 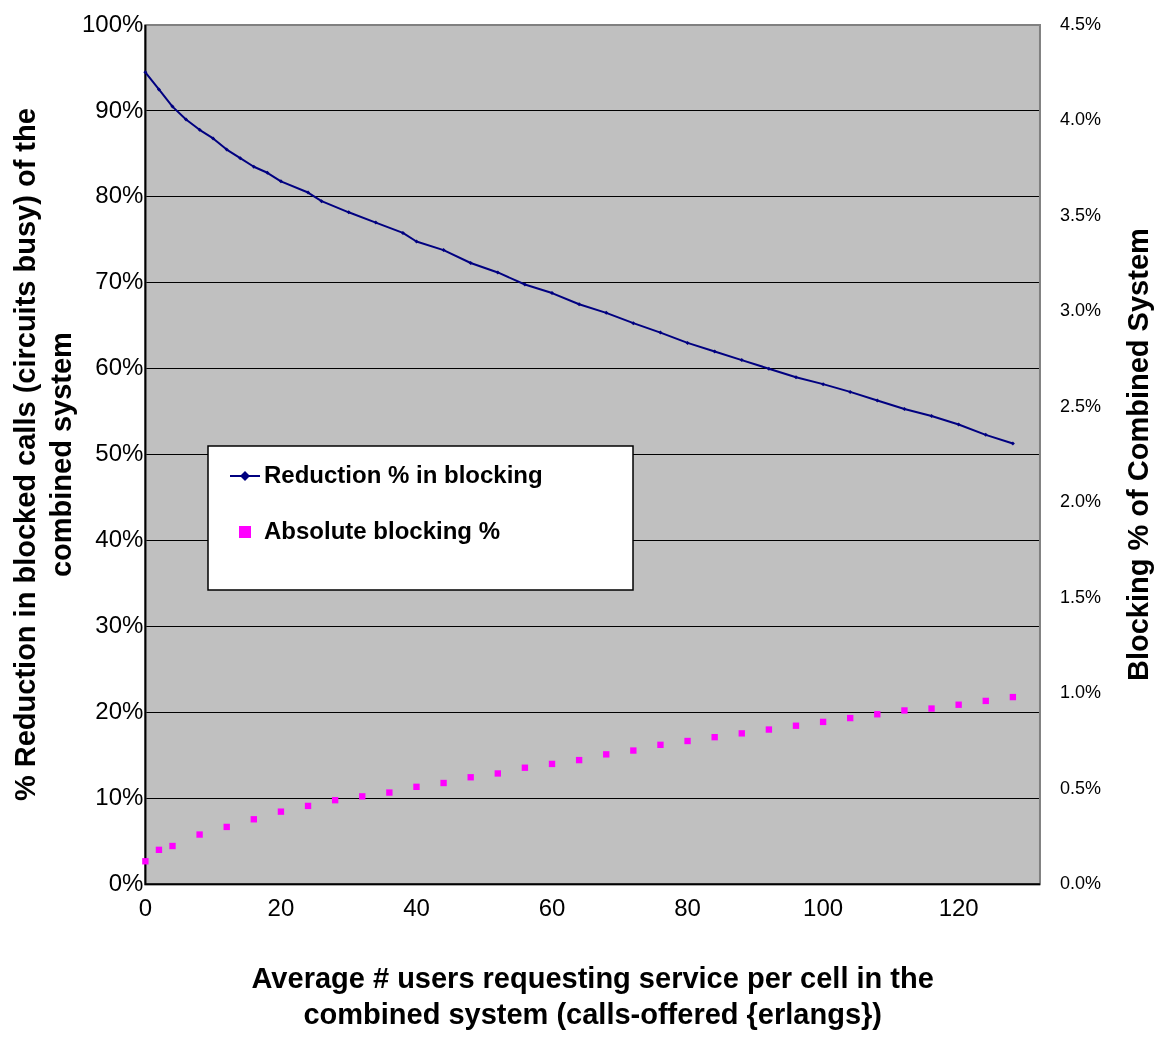 I want to click on y2-tick-label: 4.5%, so click(x=1080, y=23).